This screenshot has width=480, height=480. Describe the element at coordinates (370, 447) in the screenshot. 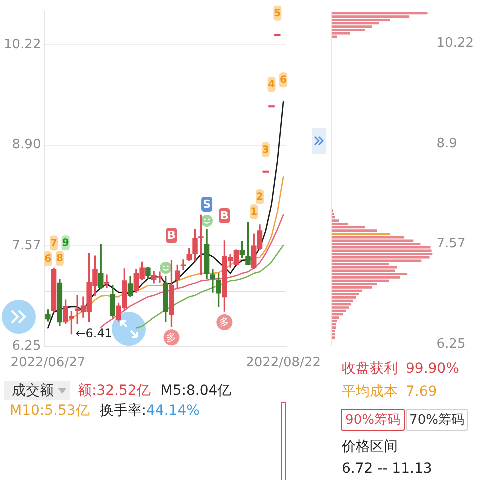

I see `text: 价格区间` at that location.